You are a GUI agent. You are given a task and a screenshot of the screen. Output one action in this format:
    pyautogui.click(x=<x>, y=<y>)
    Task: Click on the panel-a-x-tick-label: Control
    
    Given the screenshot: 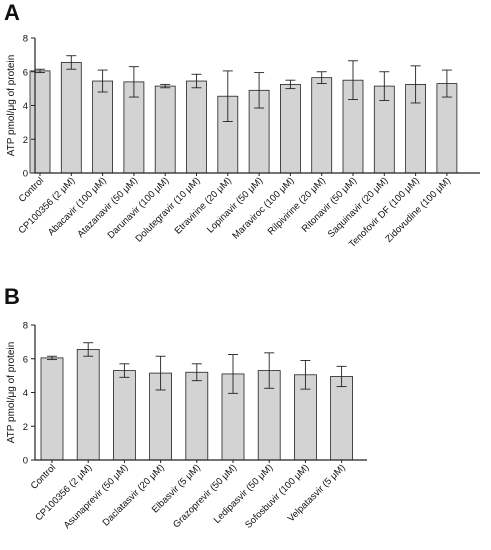 What is the action you would take?
    pyautogui.click(x=31, y=189)
    